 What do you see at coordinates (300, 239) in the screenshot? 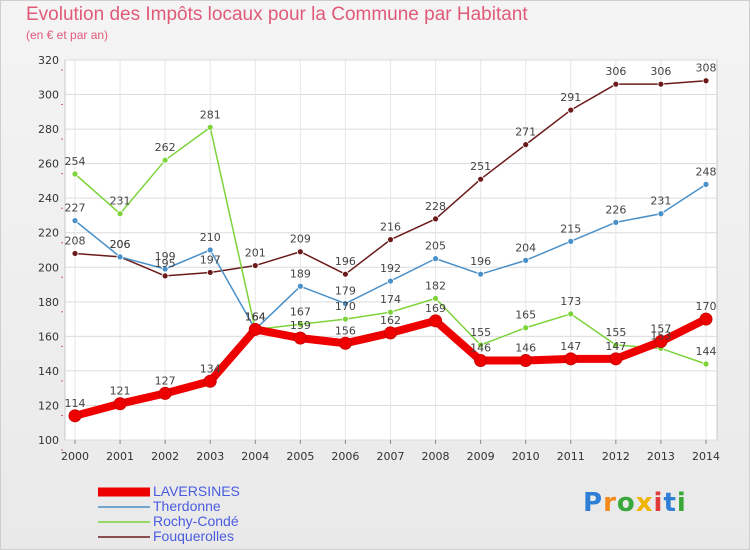
I see `data-label: 209` at bounding box center [300, 239].